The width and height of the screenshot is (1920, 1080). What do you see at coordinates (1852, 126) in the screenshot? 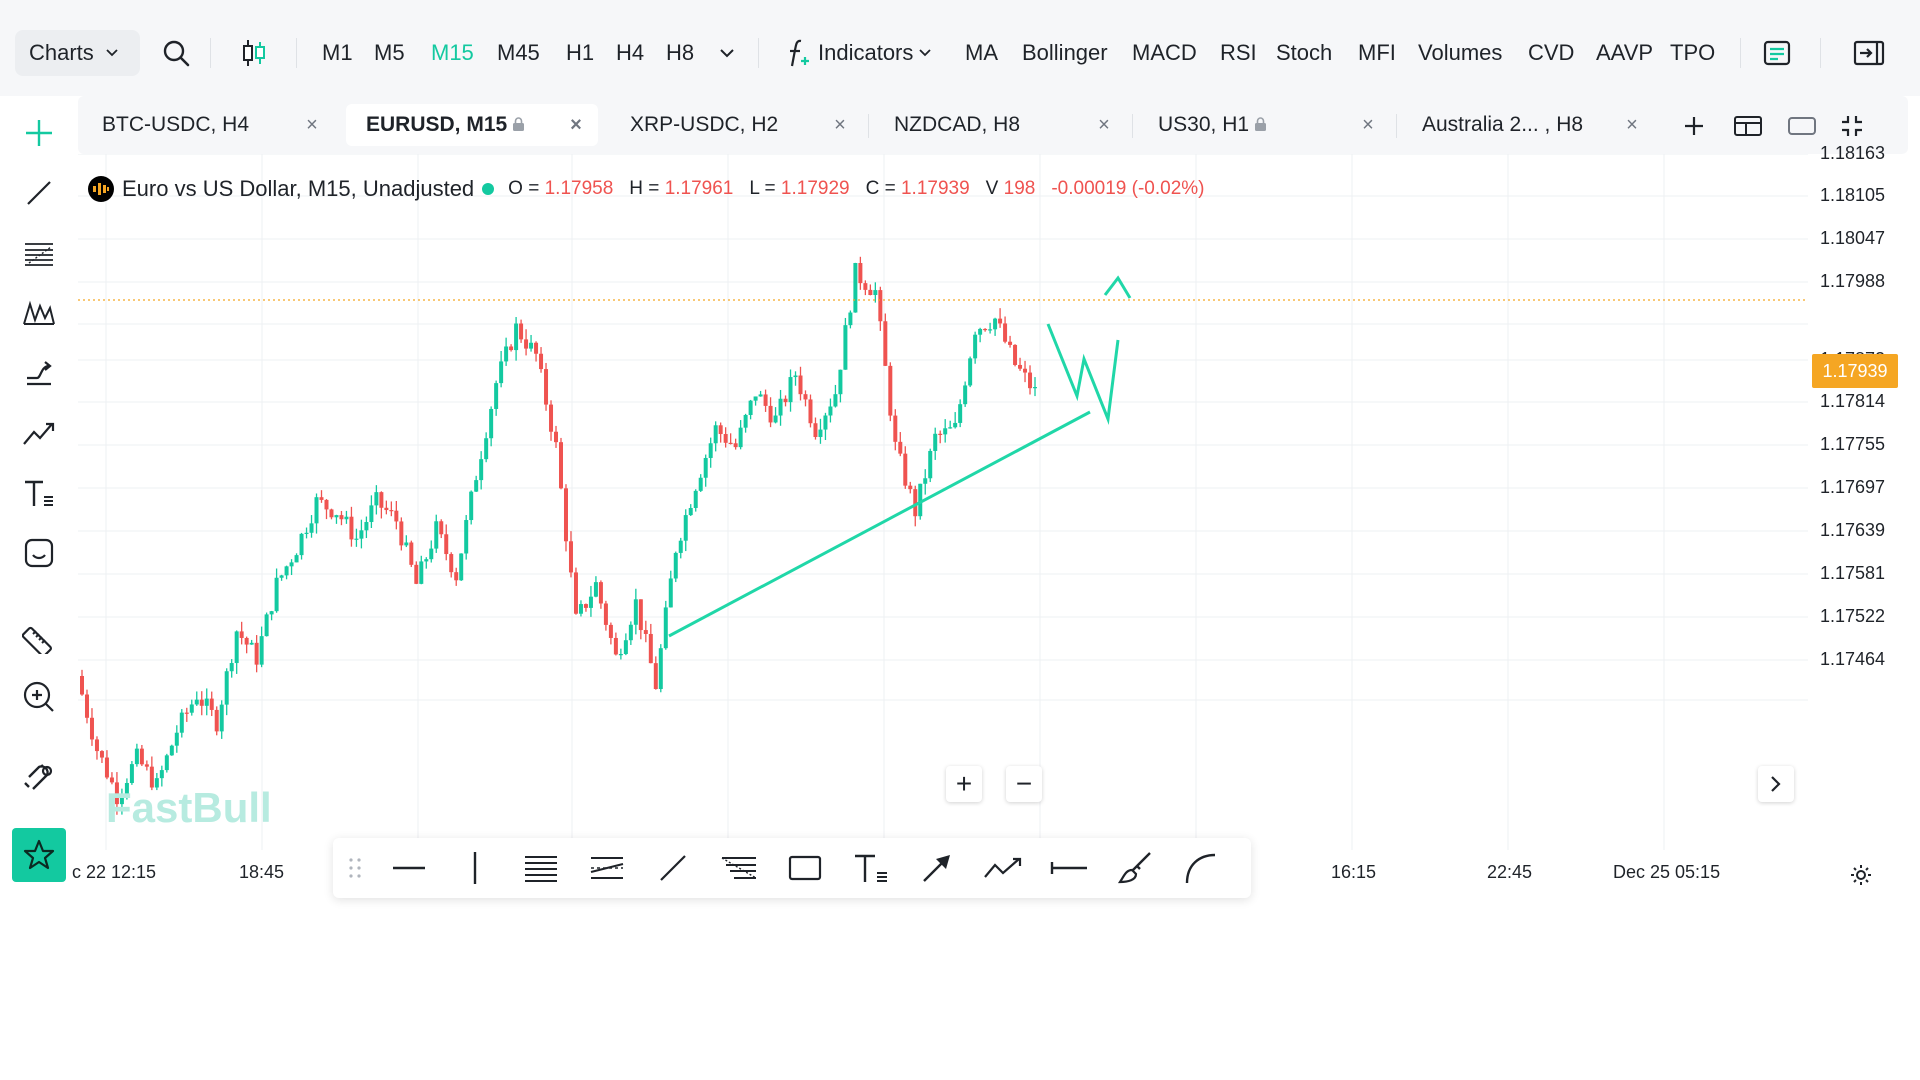
I see `fullscreen-button` at bounding box center [1852, 126].